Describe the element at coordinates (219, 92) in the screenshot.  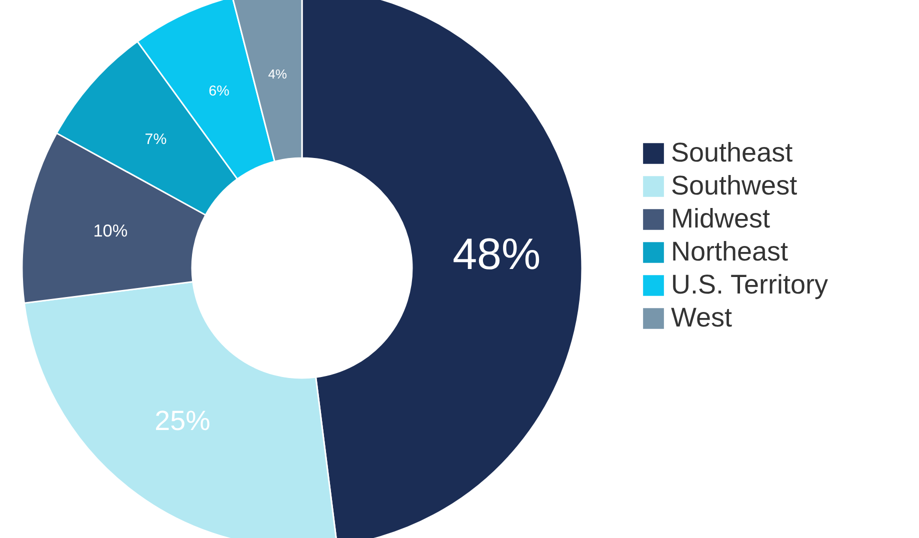
I see `data-label: 6%` at that location.